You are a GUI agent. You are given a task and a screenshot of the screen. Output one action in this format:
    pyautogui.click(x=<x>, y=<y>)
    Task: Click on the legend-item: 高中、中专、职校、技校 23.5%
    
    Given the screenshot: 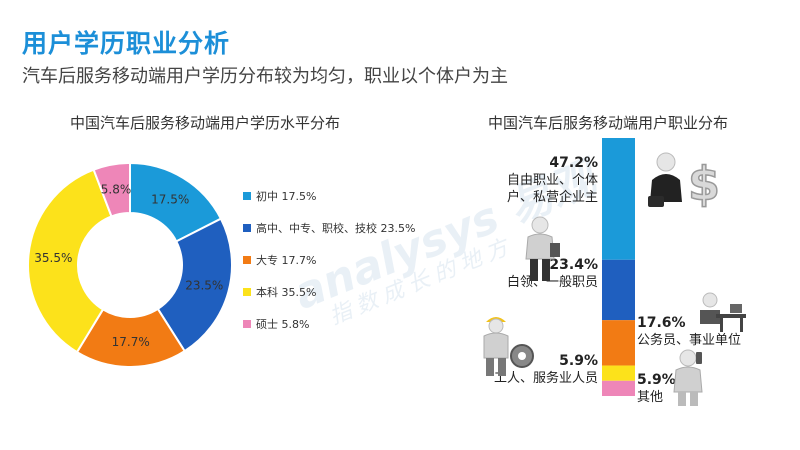 What is the action you would take?
    pyautogui.click(x=329, y=228)
    